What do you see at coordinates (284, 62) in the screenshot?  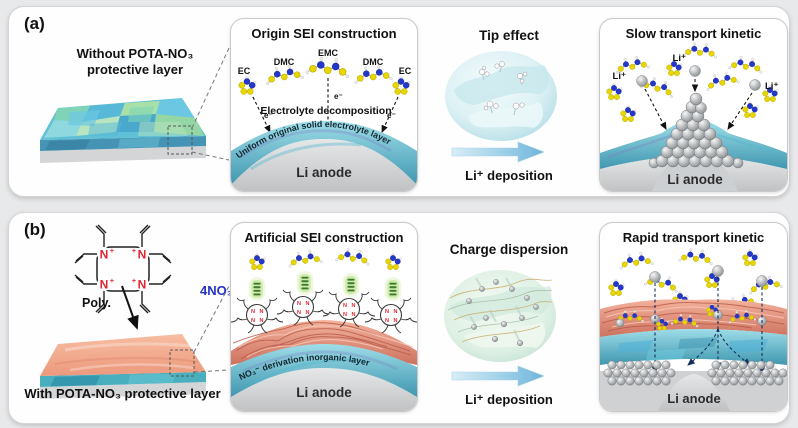 I see `molecule-label-dmc-left: DMC` at bounding box center [284, 62].